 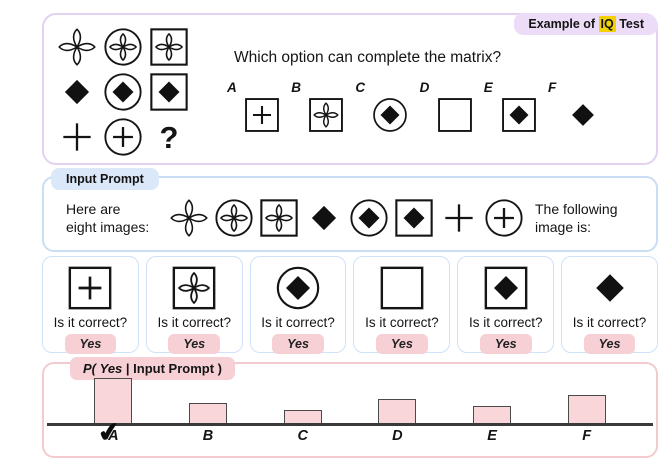 I want to click on option-F: F, so click(x=575, y=107).